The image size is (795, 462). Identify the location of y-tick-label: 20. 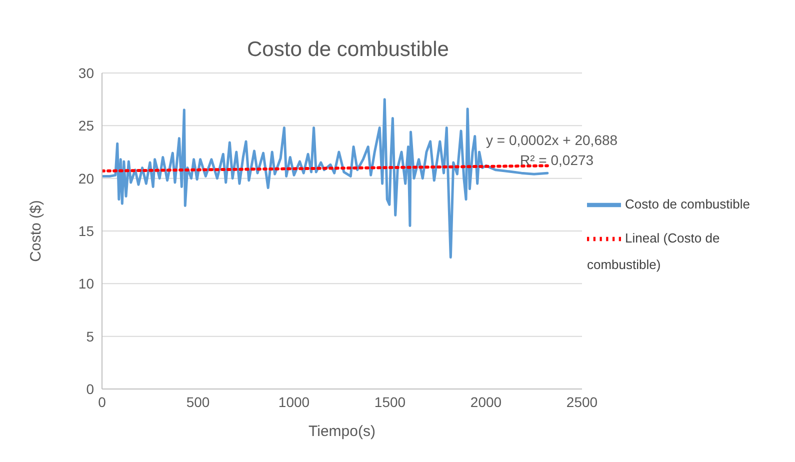
(86, 178).